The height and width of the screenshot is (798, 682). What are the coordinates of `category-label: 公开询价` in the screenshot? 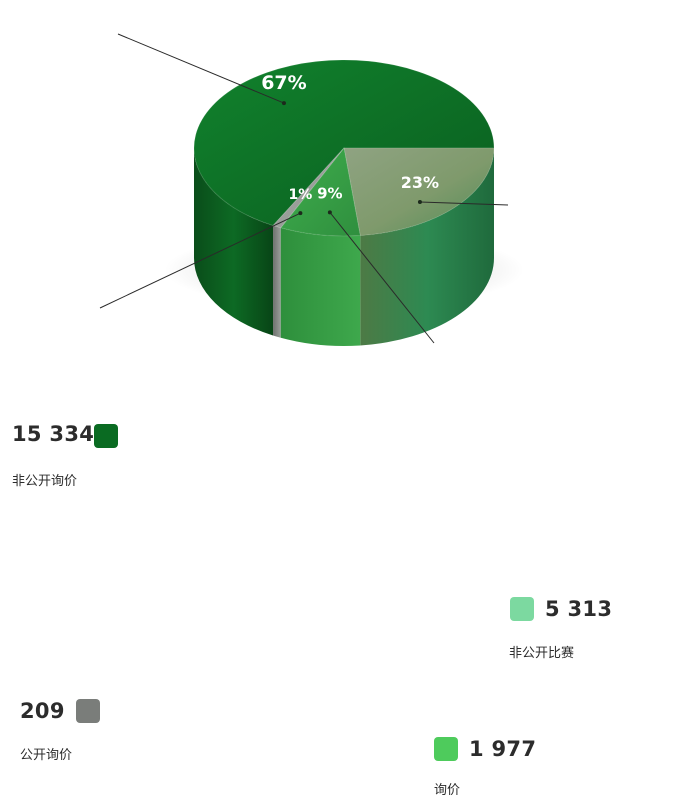 It's located at (46, 755).